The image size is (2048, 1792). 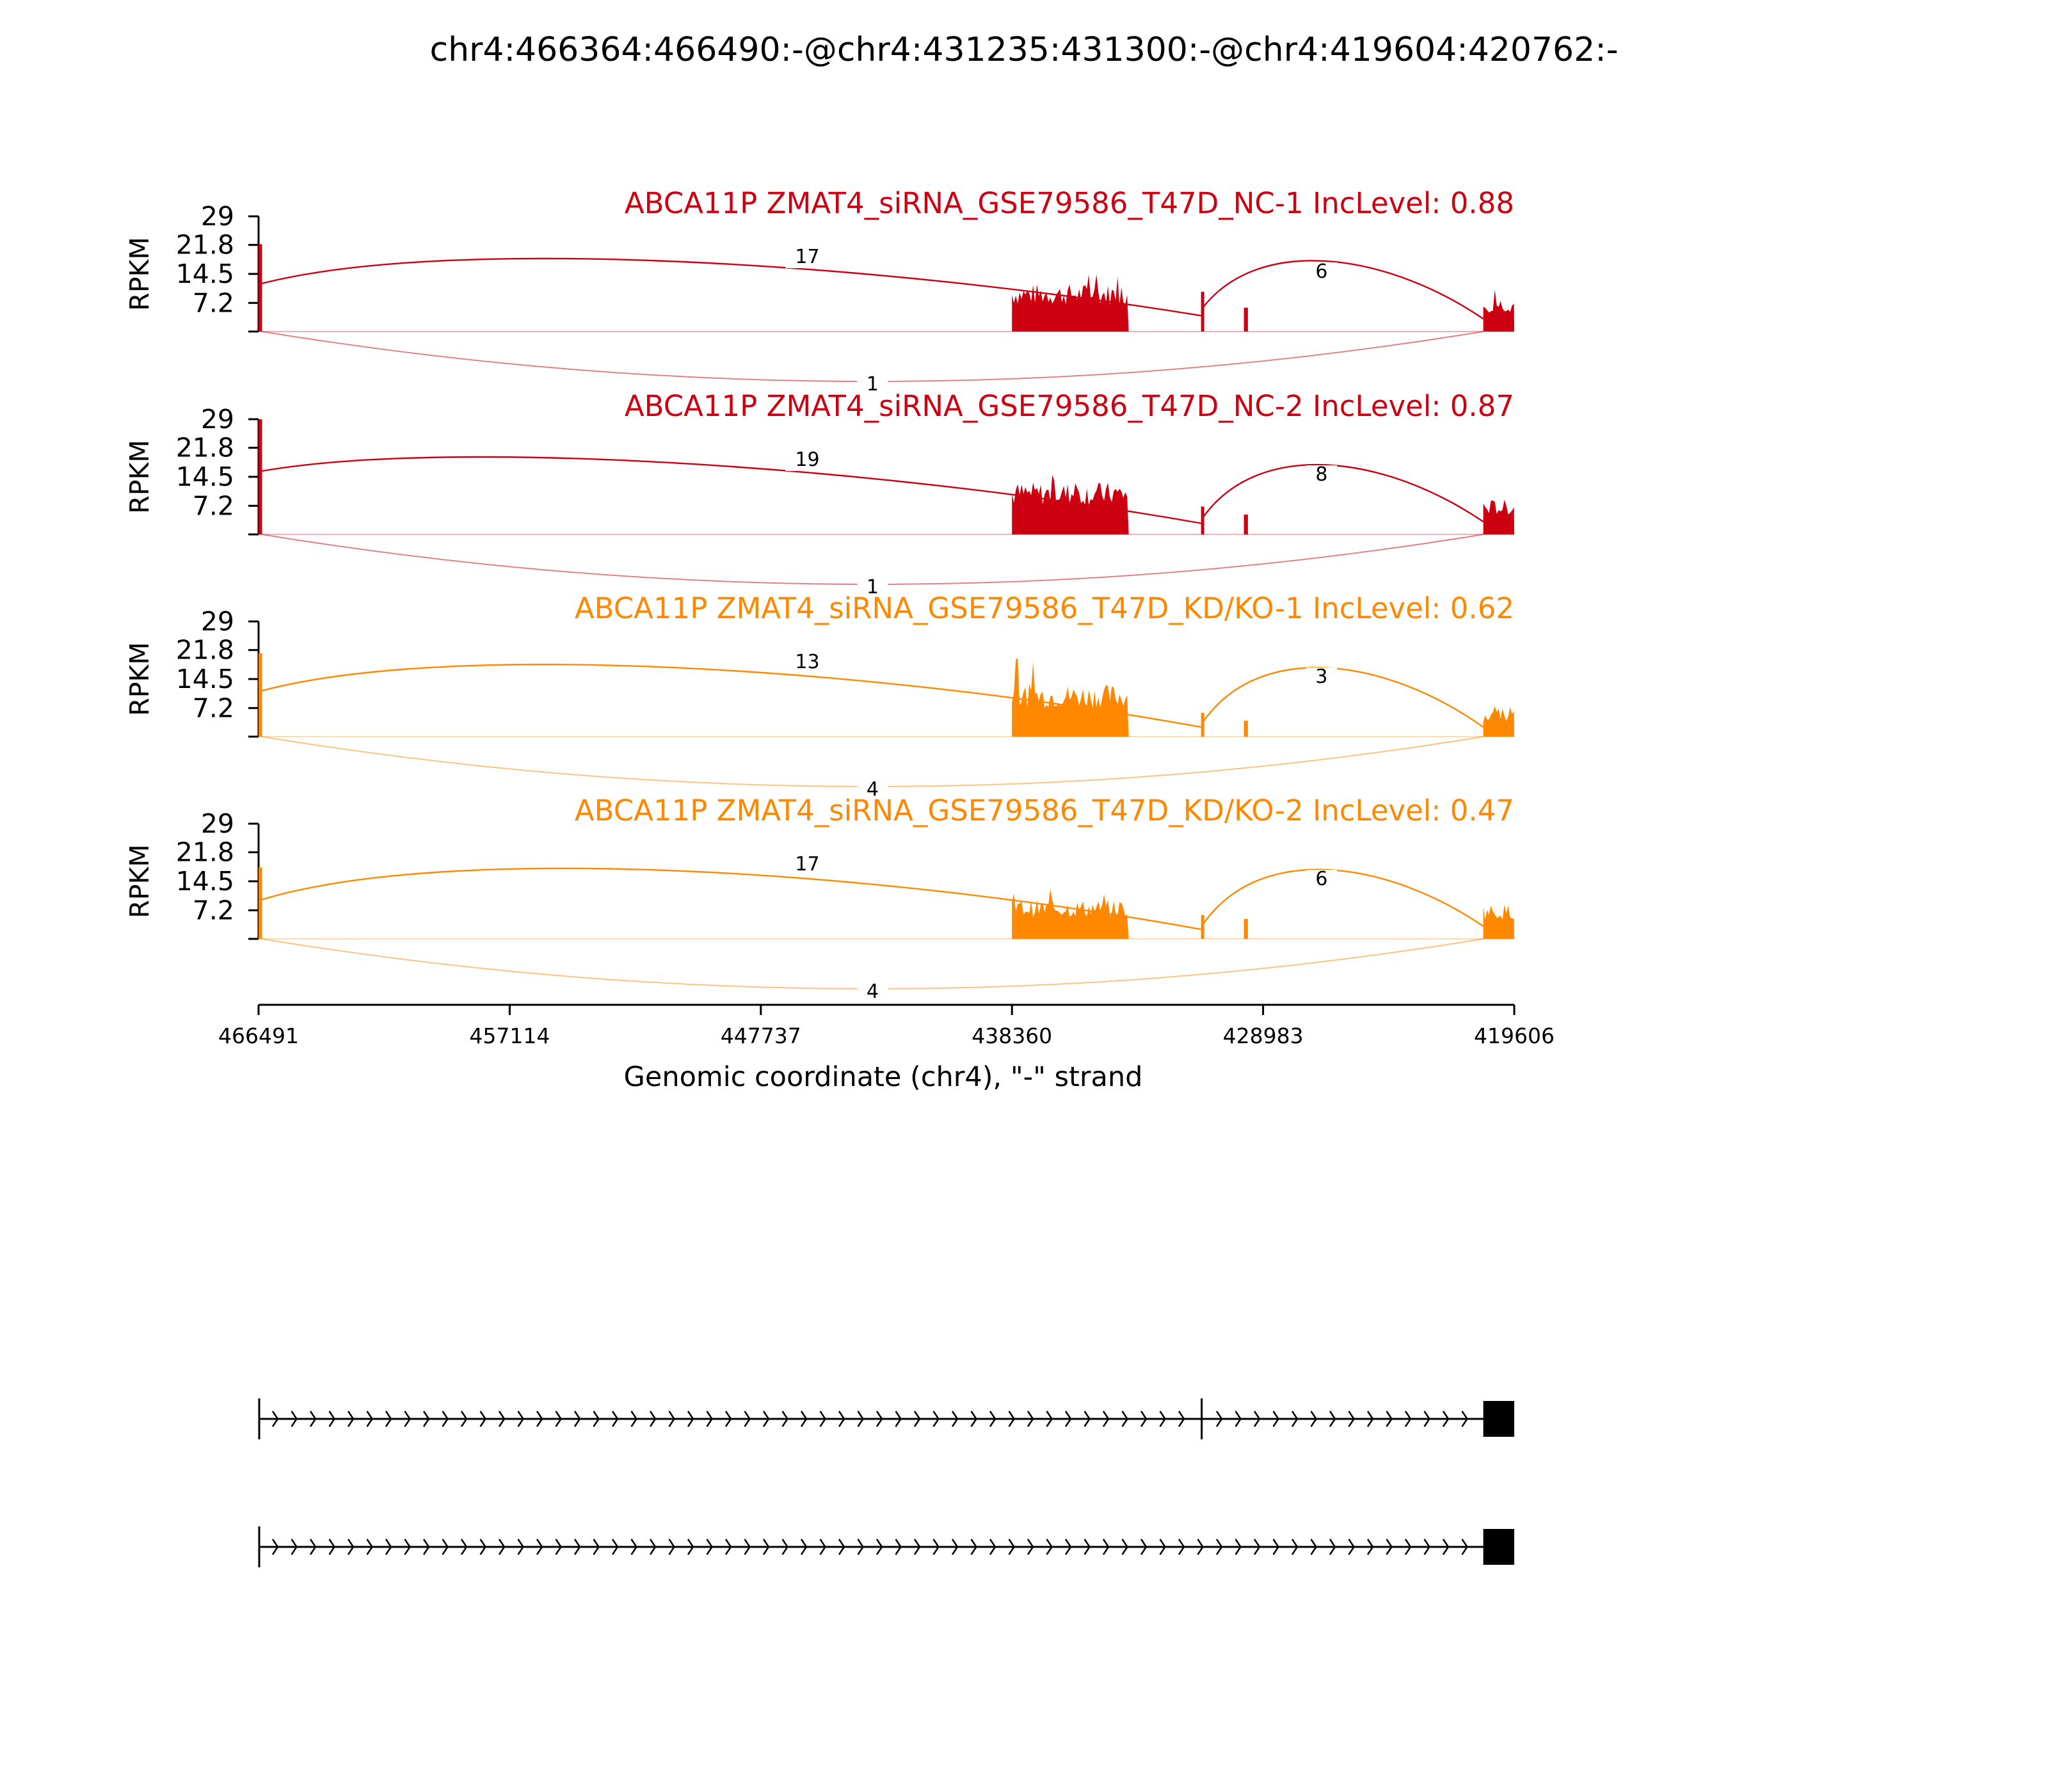 What do you see at coordinates (807, 460) in the screenshot?
I see `junction-count: 19` at bounding box center [807, 460].